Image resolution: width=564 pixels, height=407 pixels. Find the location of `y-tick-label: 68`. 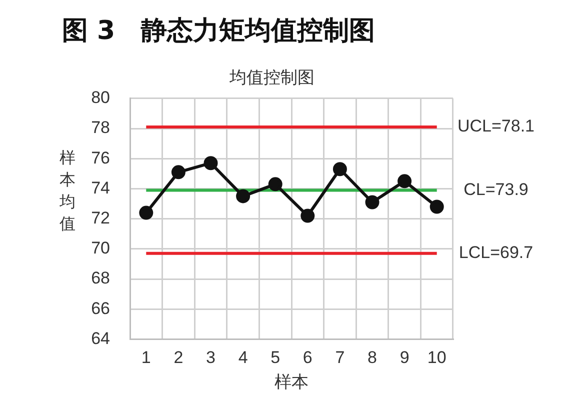

y-tick-label: 68 is located at coordinates (100, 278).